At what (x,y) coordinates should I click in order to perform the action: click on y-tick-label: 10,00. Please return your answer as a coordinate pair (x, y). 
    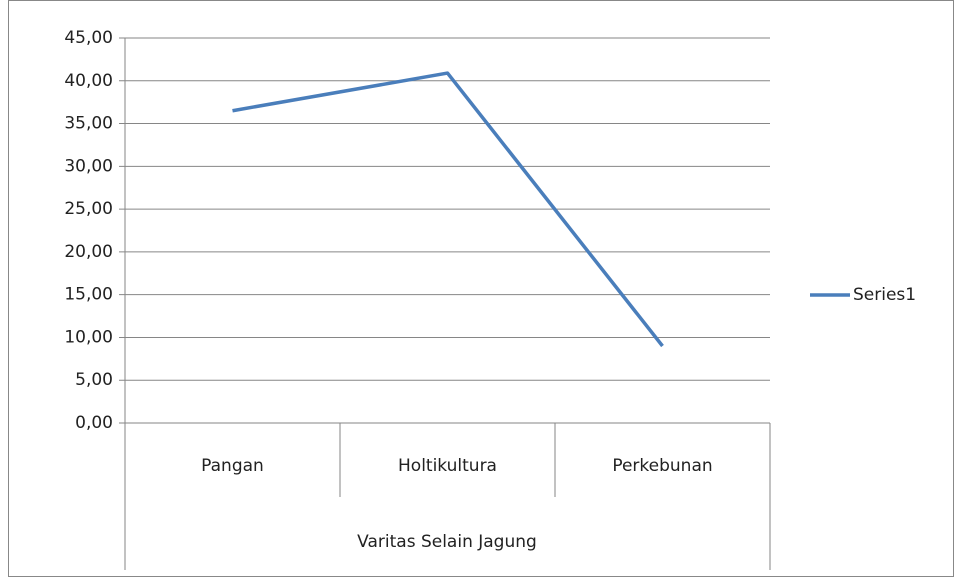
    Looking at the image, I should click on (88, 337).